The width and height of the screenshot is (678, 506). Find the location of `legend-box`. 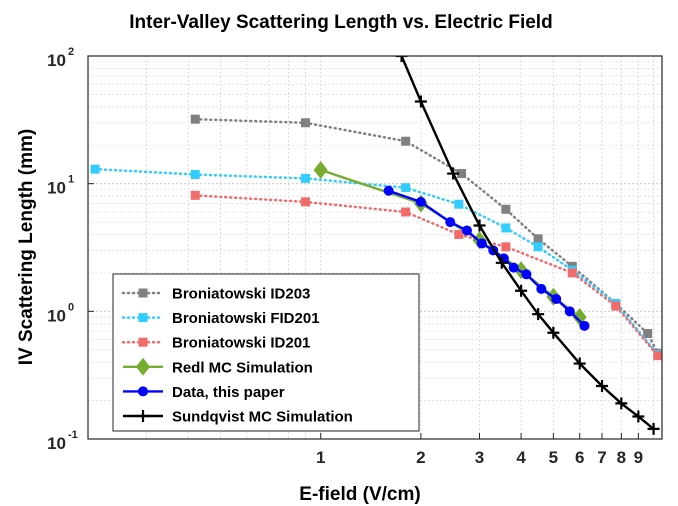

legend-box is located at coordinates (266, 352).